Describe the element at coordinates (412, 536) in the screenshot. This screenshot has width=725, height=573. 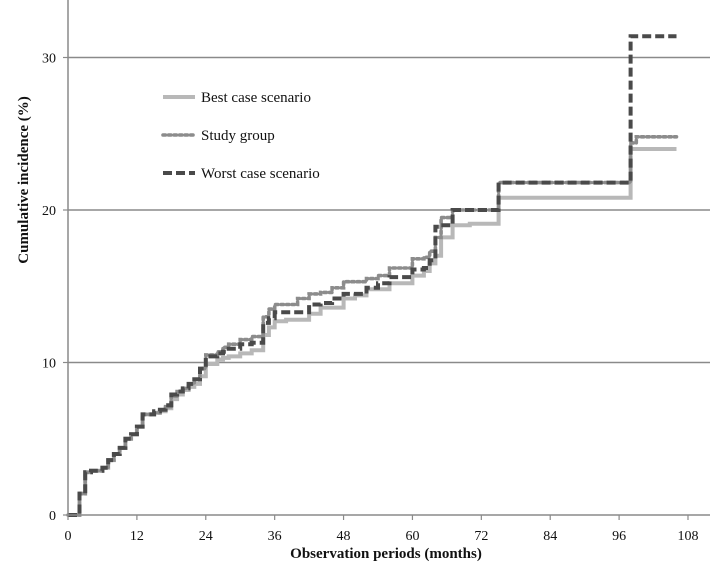
I see `x-tick-label-60: 60` at that location.